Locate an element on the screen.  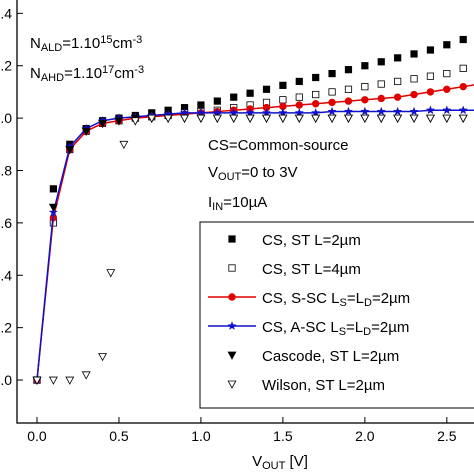
text-part: ALD is located at coordinates (51, 48).